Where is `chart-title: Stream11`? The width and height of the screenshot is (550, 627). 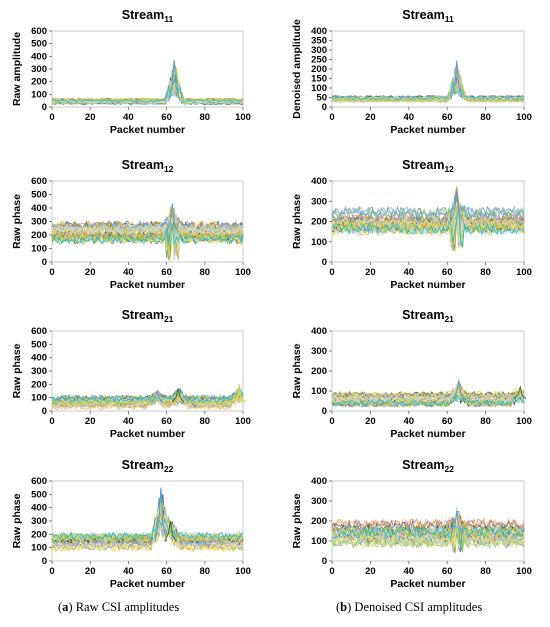 chart-title: Stream11 is located at coordinates (148, 16).